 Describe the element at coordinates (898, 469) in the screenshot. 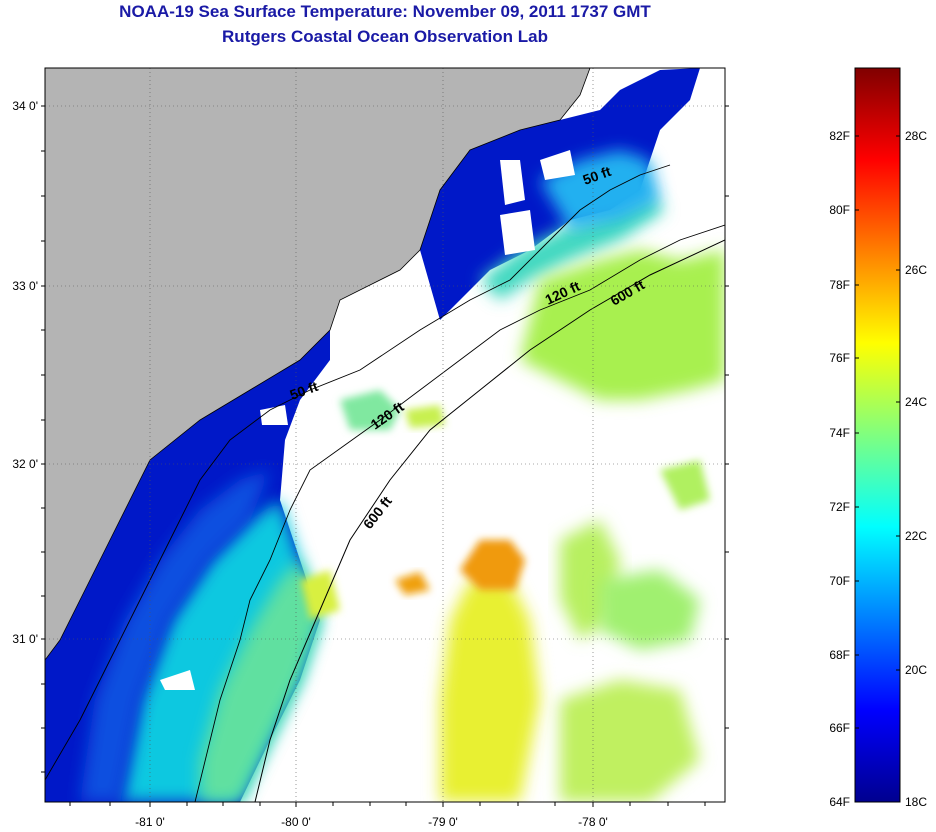

I see `colorbar-c-ticks` at that location.